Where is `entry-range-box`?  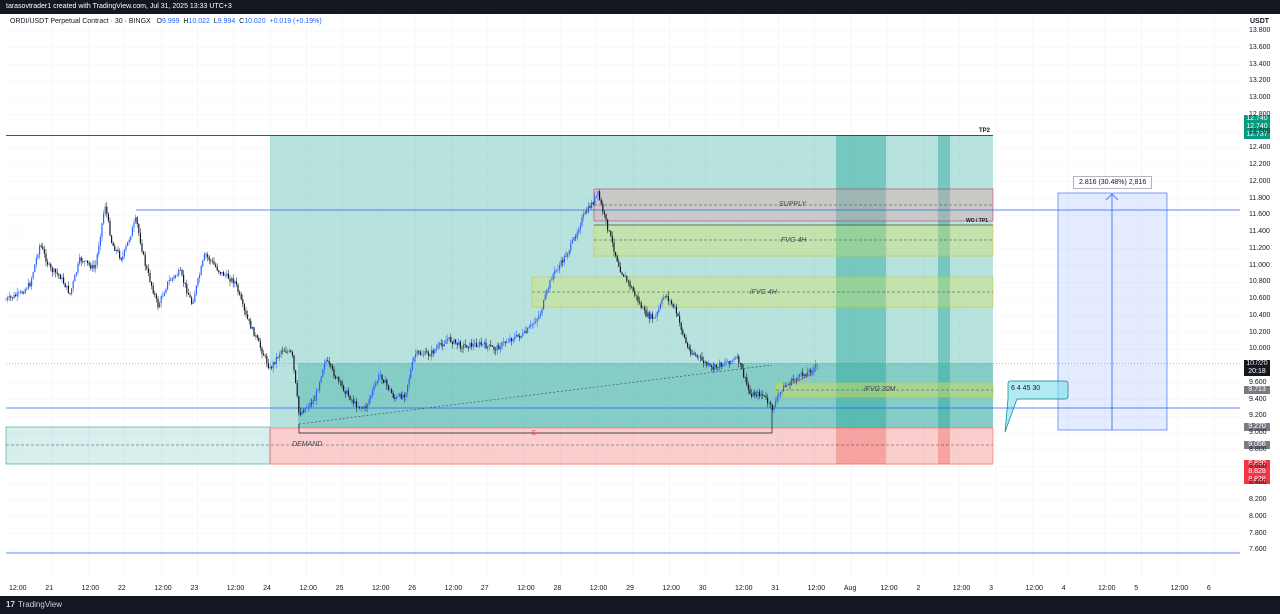 entry-range-box is located at coordinates (645, 395).